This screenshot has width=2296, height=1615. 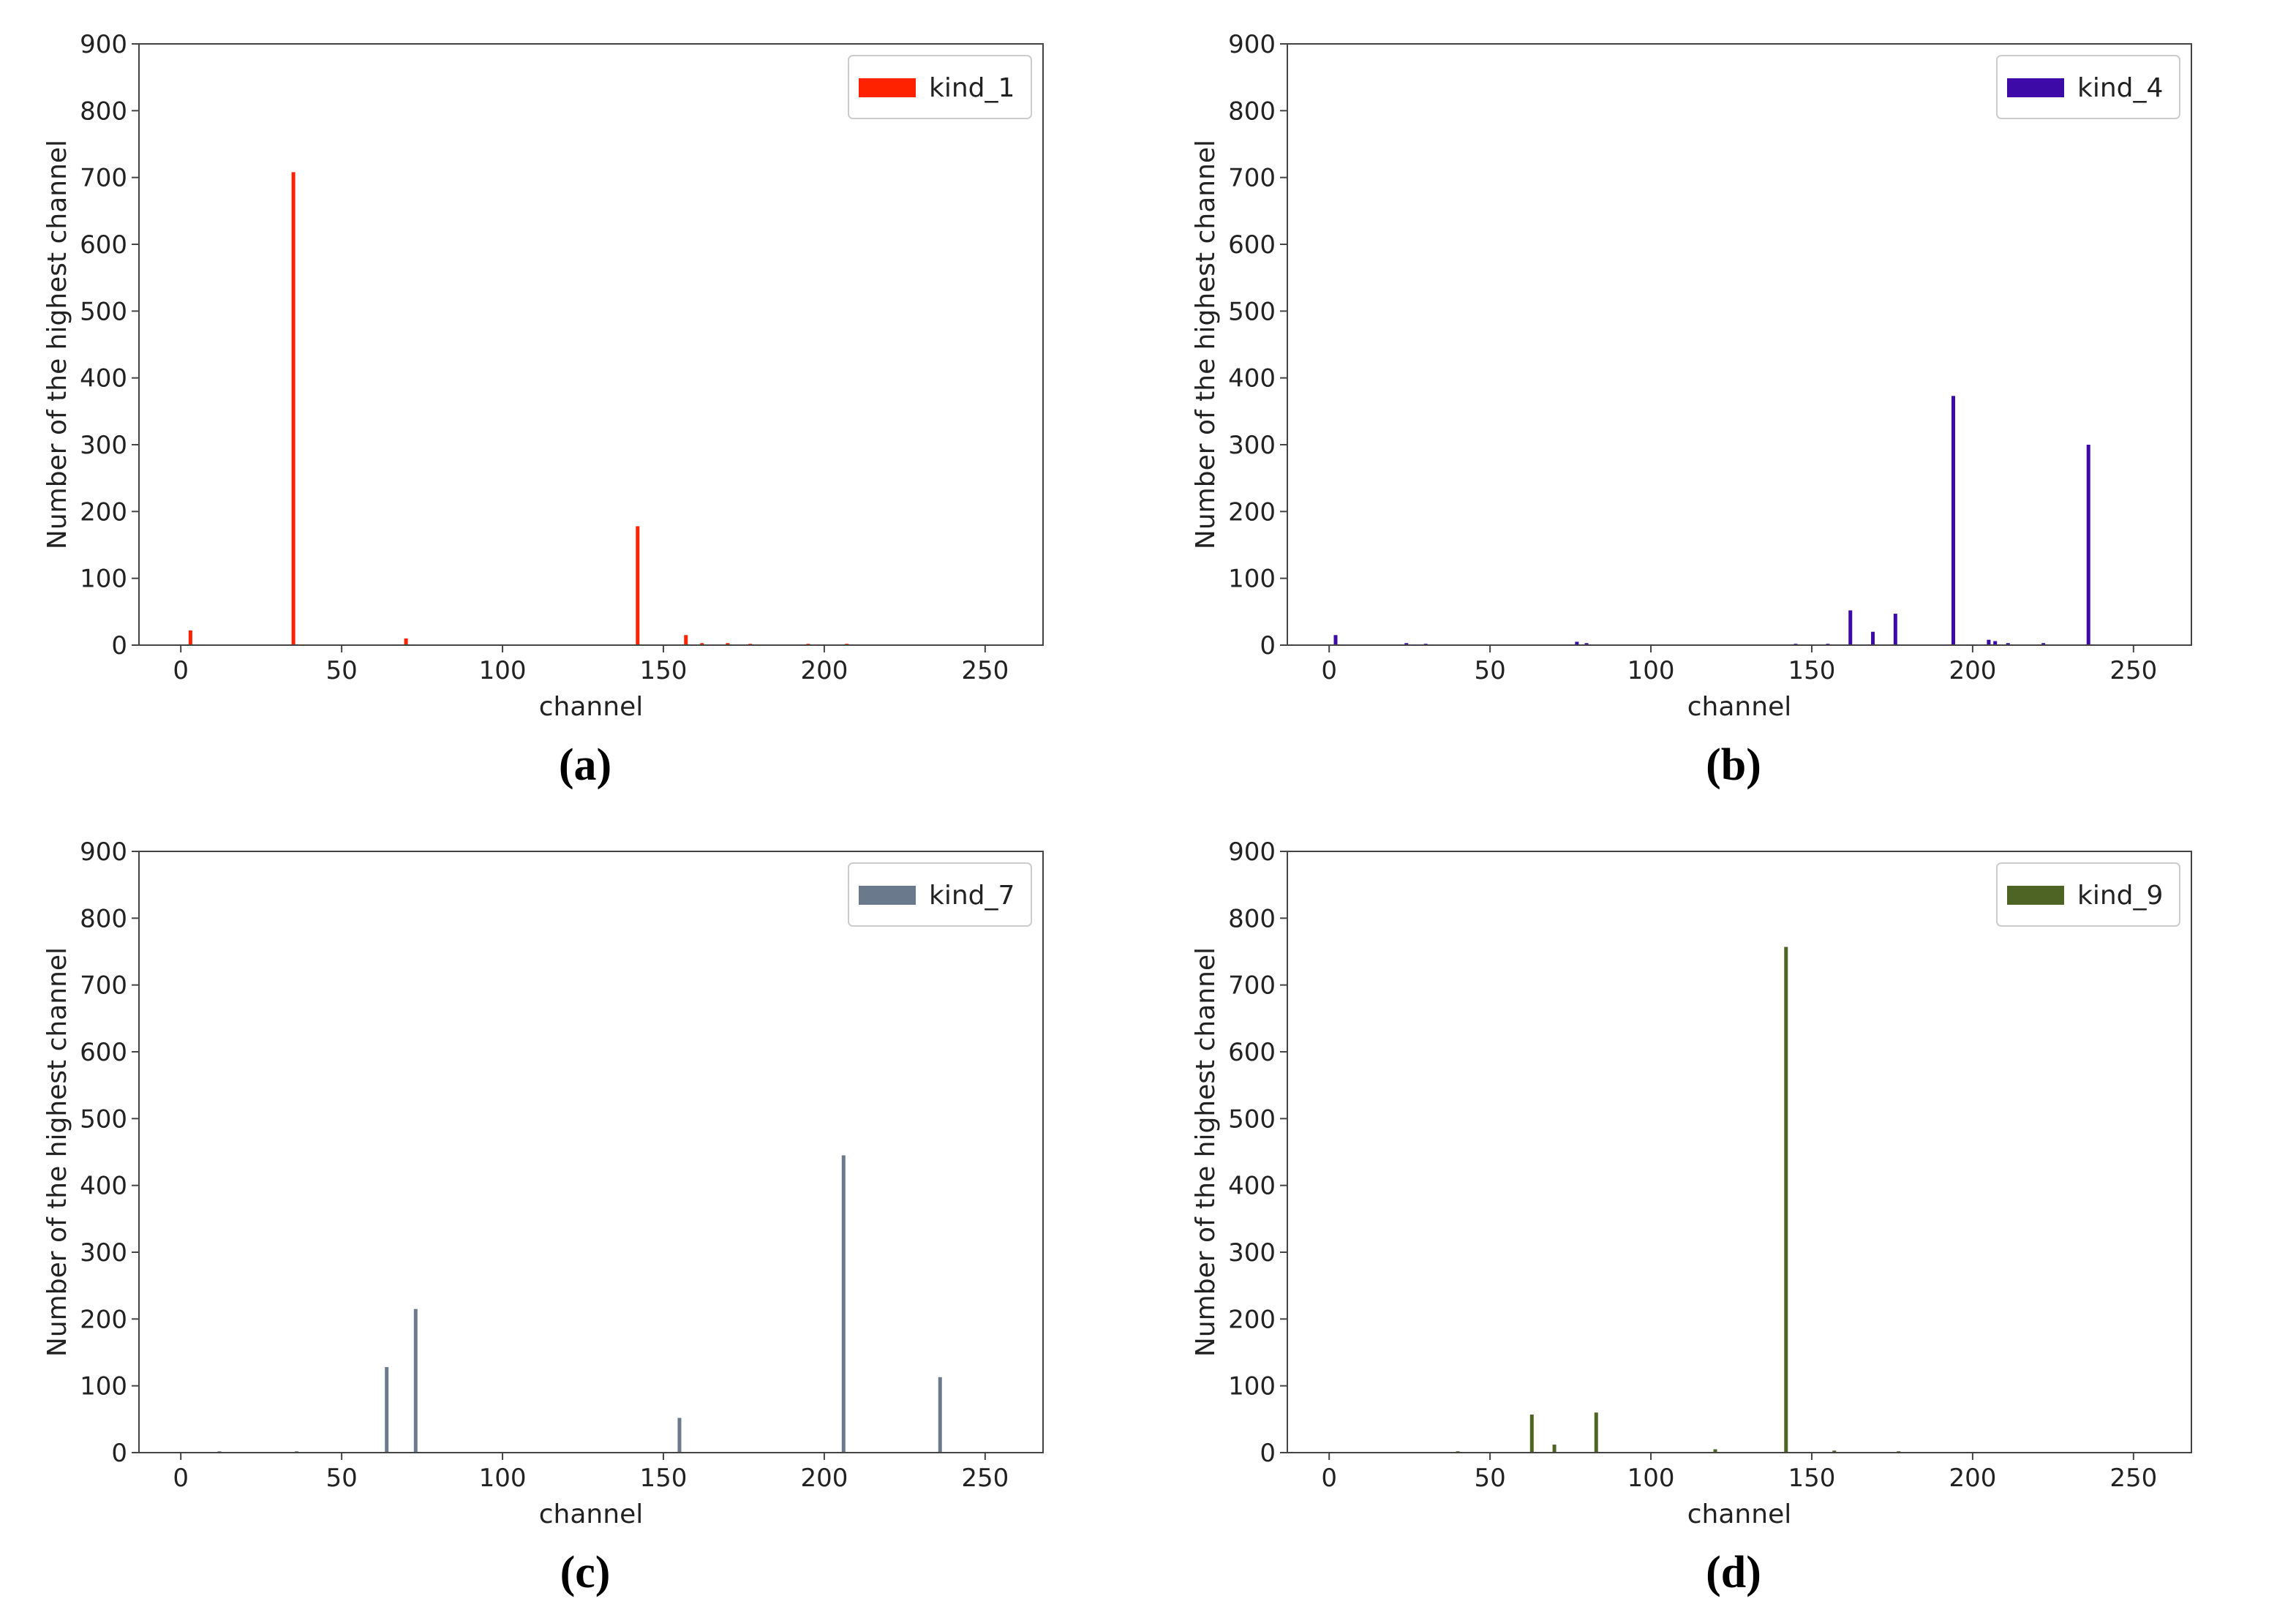 I want to click on legend: kind_4, so click(x=2088, y=87).